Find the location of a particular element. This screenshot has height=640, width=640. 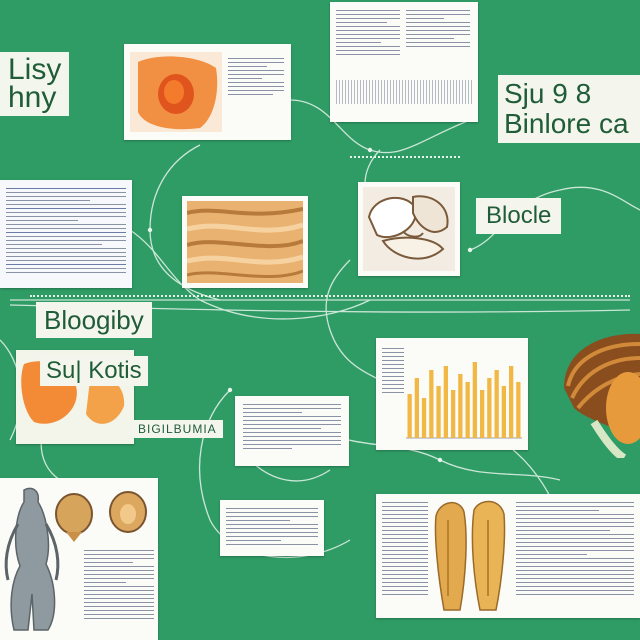

caption-strip-middle is located at coordinates (330, 299).